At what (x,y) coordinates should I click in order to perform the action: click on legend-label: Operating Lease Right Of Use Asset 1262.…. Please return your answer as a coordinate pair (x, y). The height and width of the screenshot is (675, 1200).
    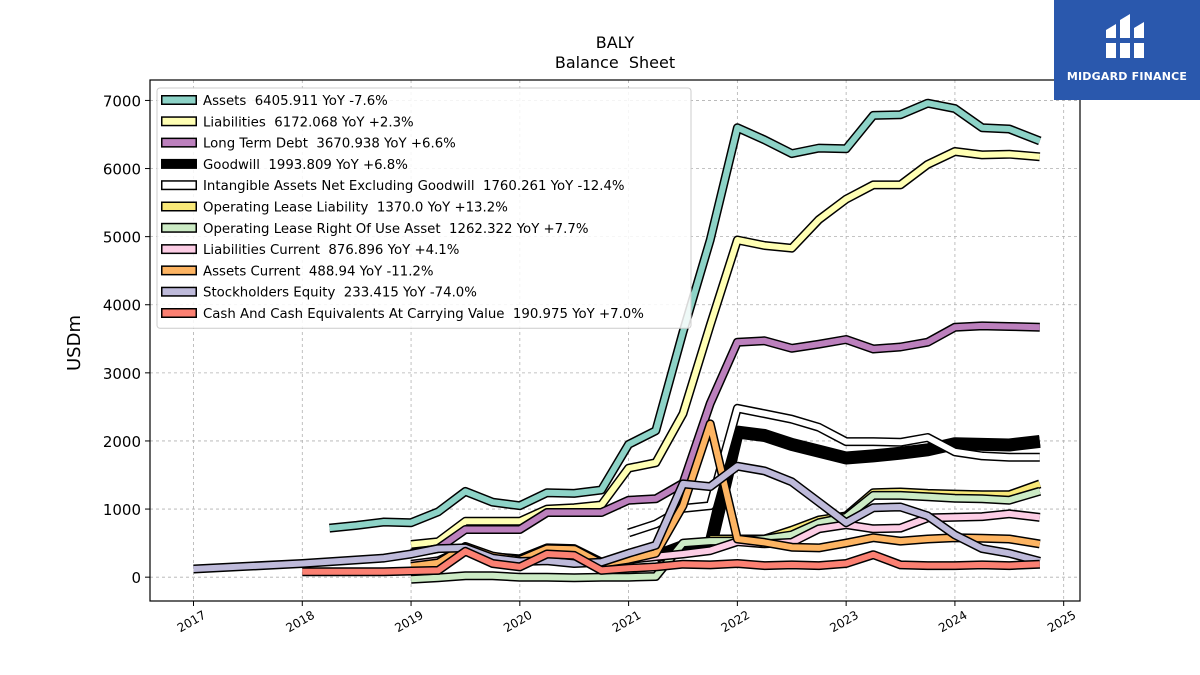
    Looking at the image, I should click on (395, 229).